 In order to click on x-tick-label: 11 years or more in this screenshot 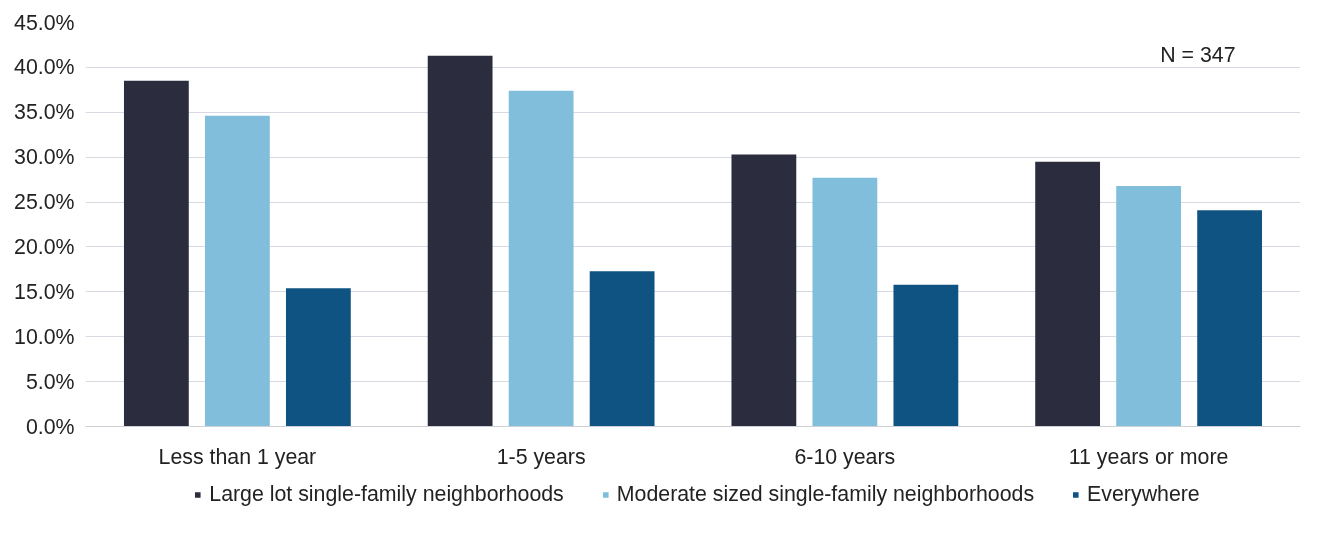, I will do `click(1148, 456)`.